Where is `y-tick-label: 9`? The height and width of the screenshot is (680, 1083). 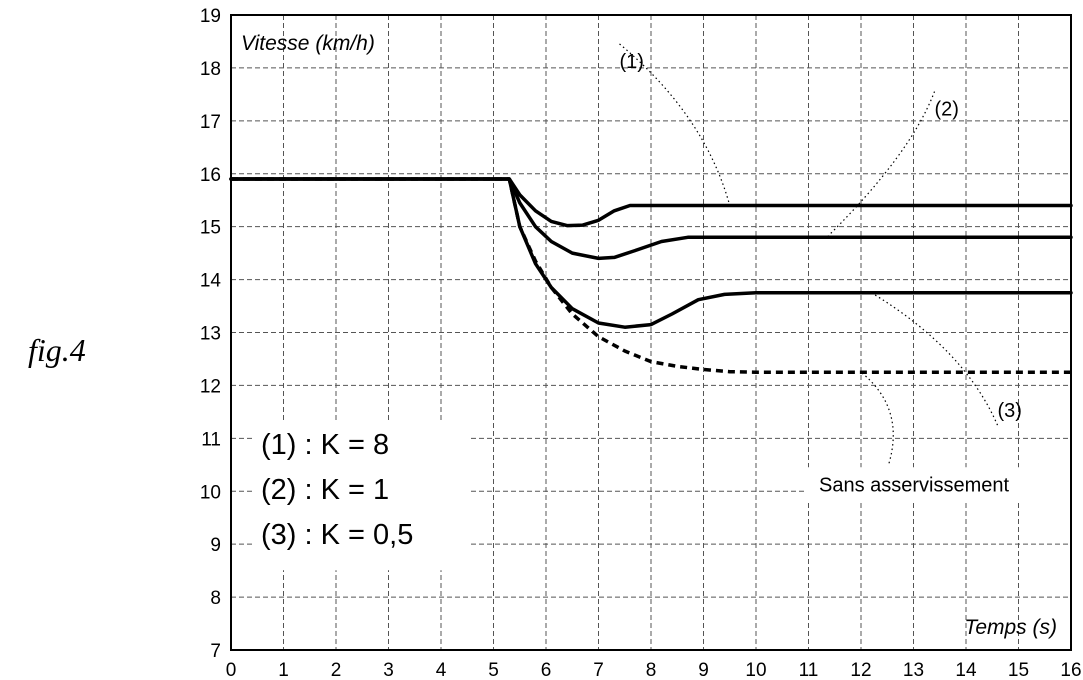
y-tick-label: 9 is located at coordinates (215, 545).